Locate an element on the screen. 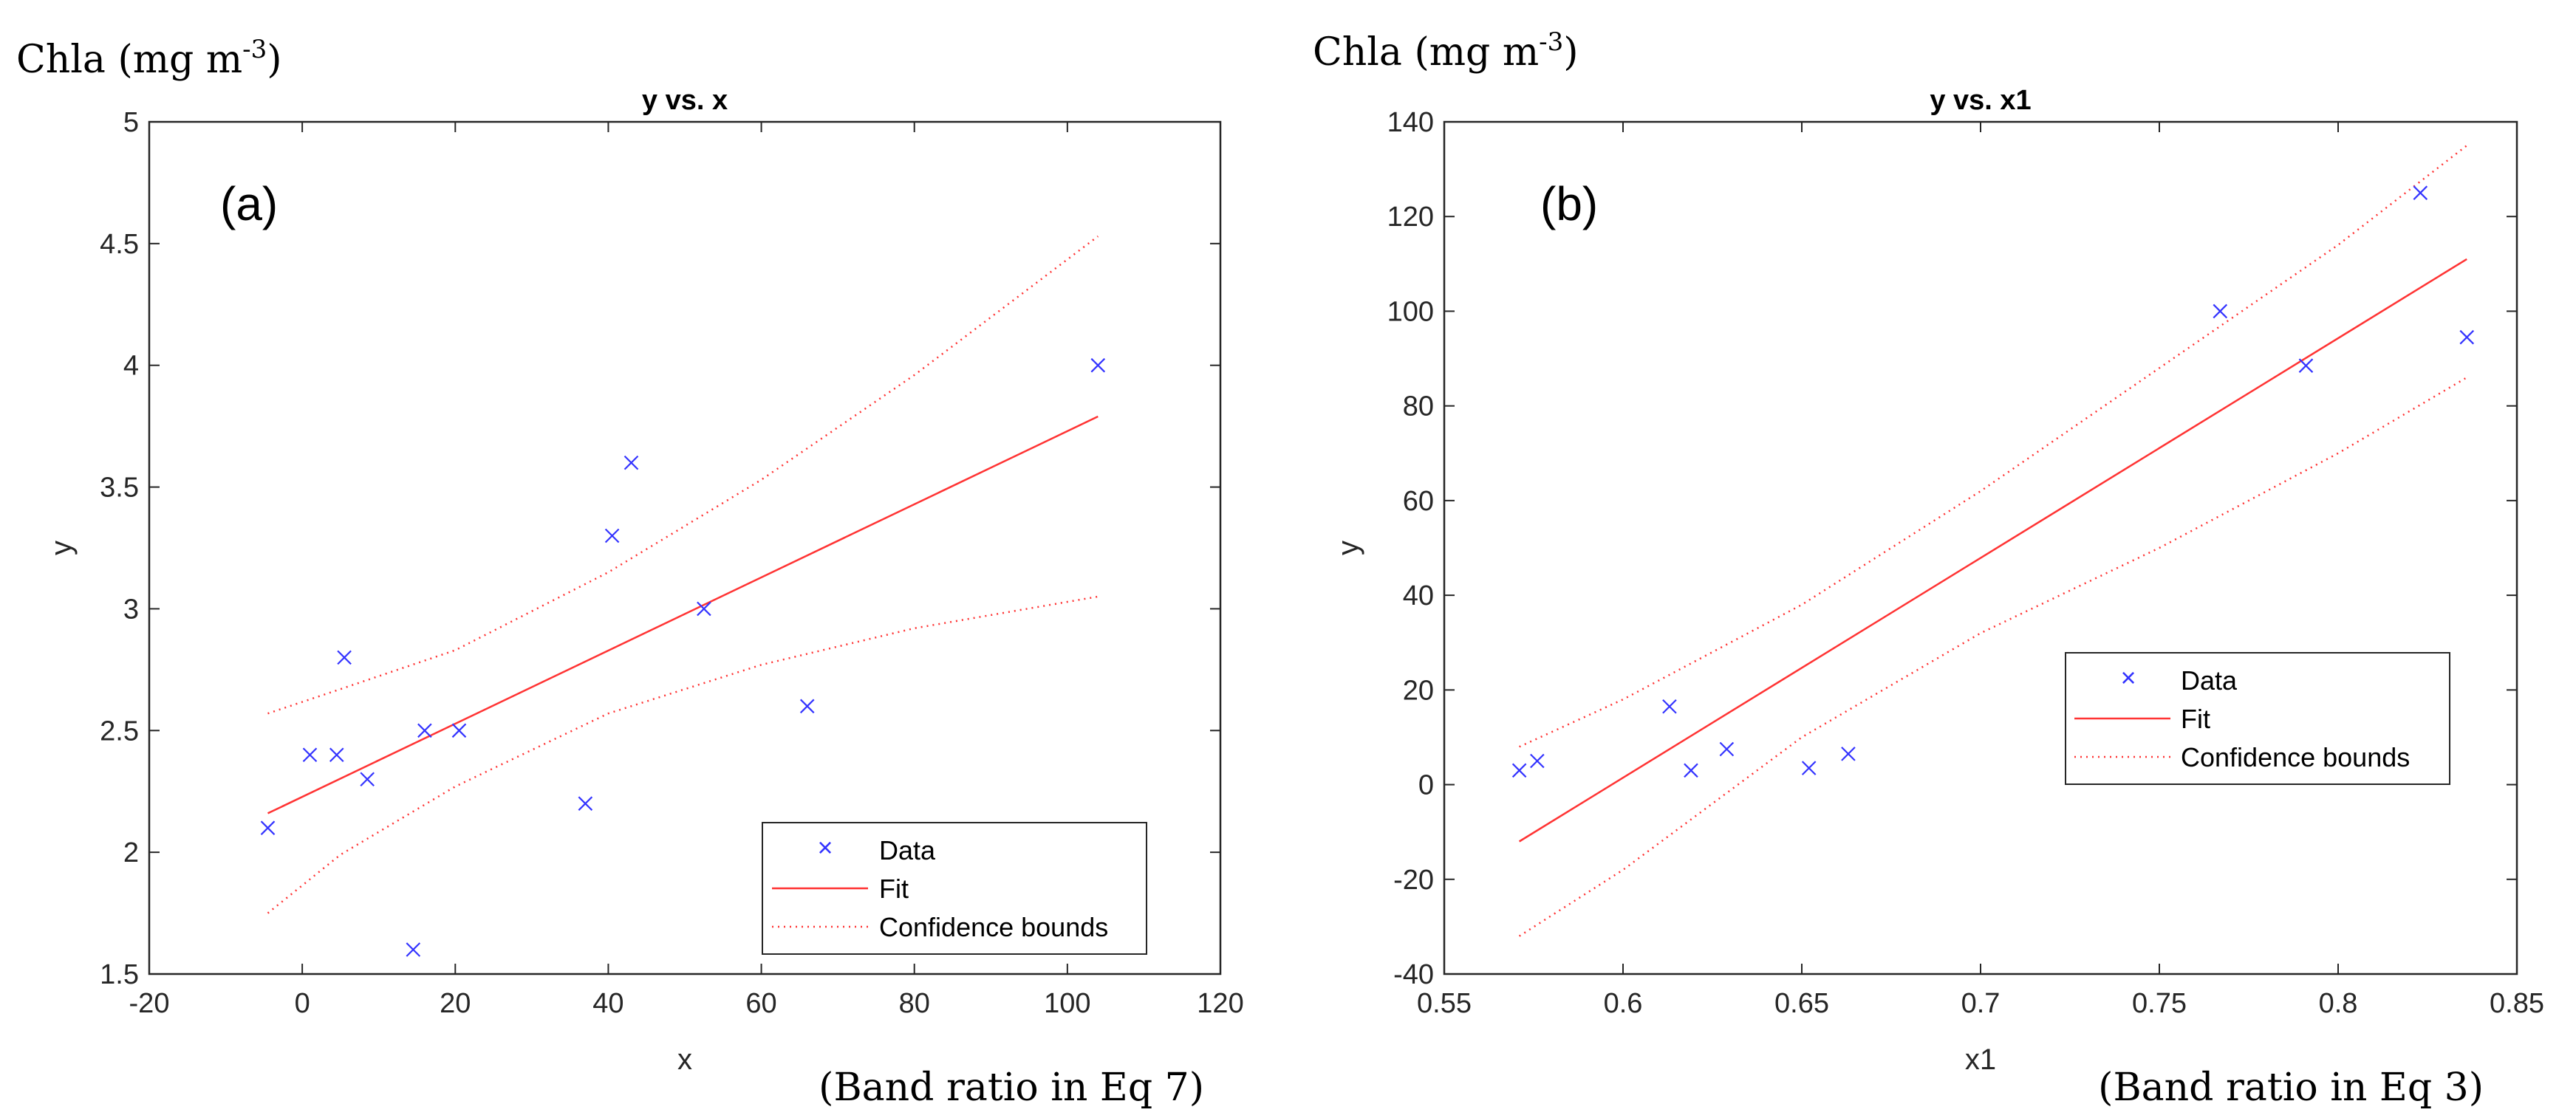 The width and height of the screenshot is (2576, 1118). y-tick-label-a: 2 is located at coordinates (131, 853).